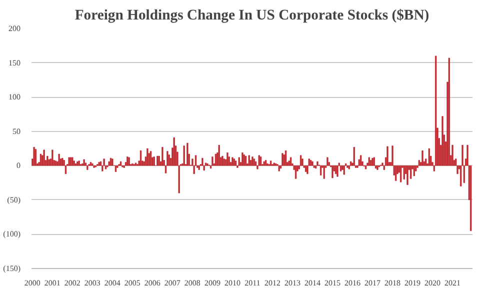  What do you see at coordinates (32, 283) in the screenshot?
I see `x-tick-label: 2000` at bounding box center [32, 283].